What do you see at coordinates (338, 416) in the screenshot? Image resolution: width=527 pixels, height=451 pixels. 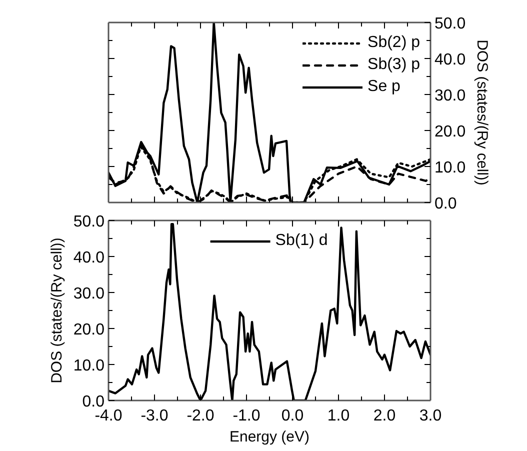 I see `x-tick-label: 1.0` at bounding box center [338, 416].